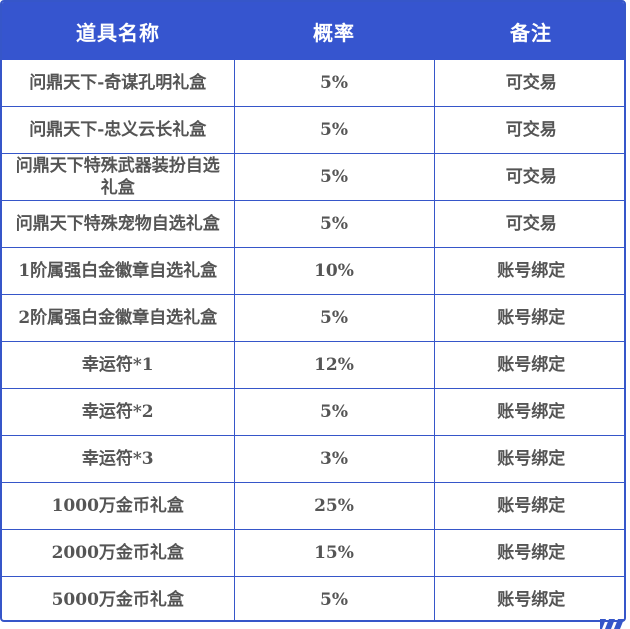 This screenshot has height=629, width=630. What do you see at coordinates (334, 553) in the screenshot?
I see `cell-probability: 15%` at bounding box center [334, 553].